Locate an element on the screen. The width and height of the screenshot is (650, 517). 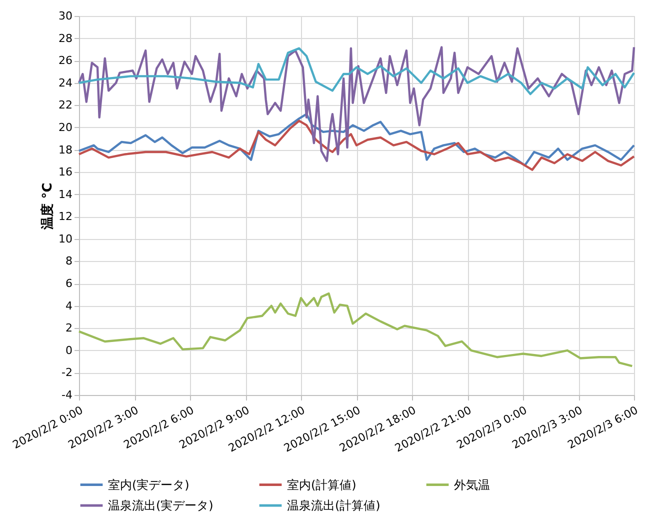
y-tick-label: 6 is located at coordinates (69, 283).